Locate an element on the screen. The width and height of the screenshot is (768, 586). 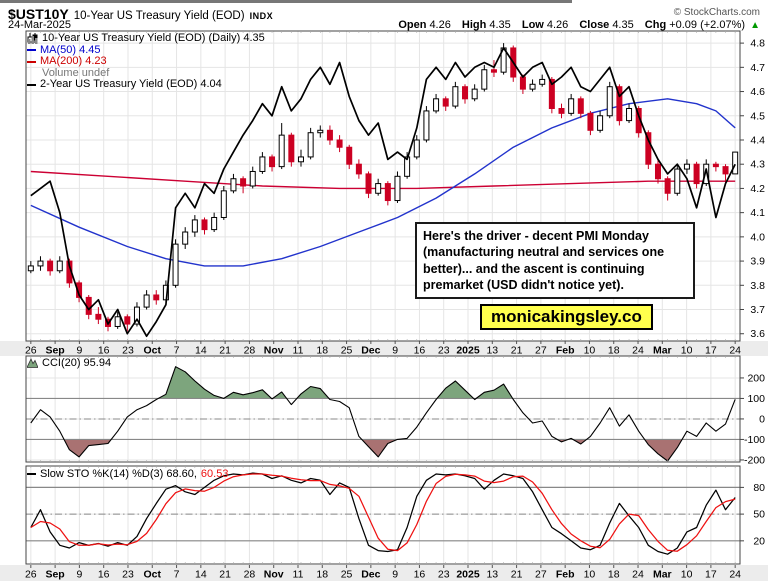
svg-text: 4.6 is located at coordinates (757, 92).